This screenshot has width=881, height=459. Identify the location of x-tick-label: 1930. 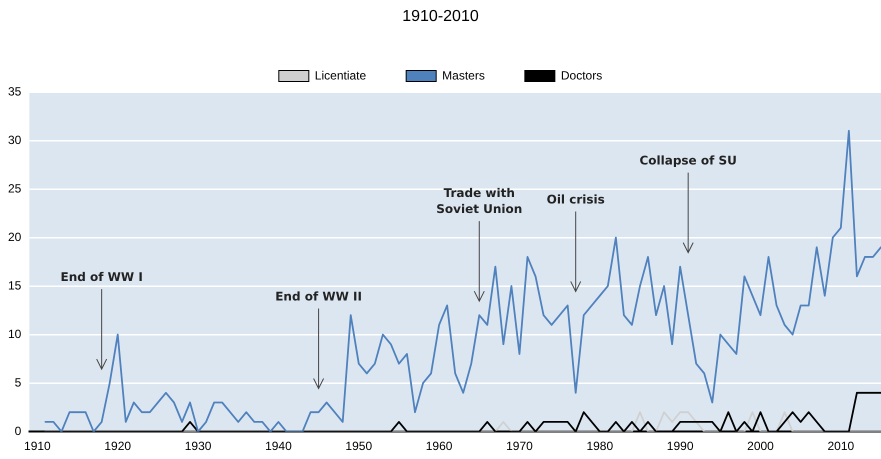
(198, 446).